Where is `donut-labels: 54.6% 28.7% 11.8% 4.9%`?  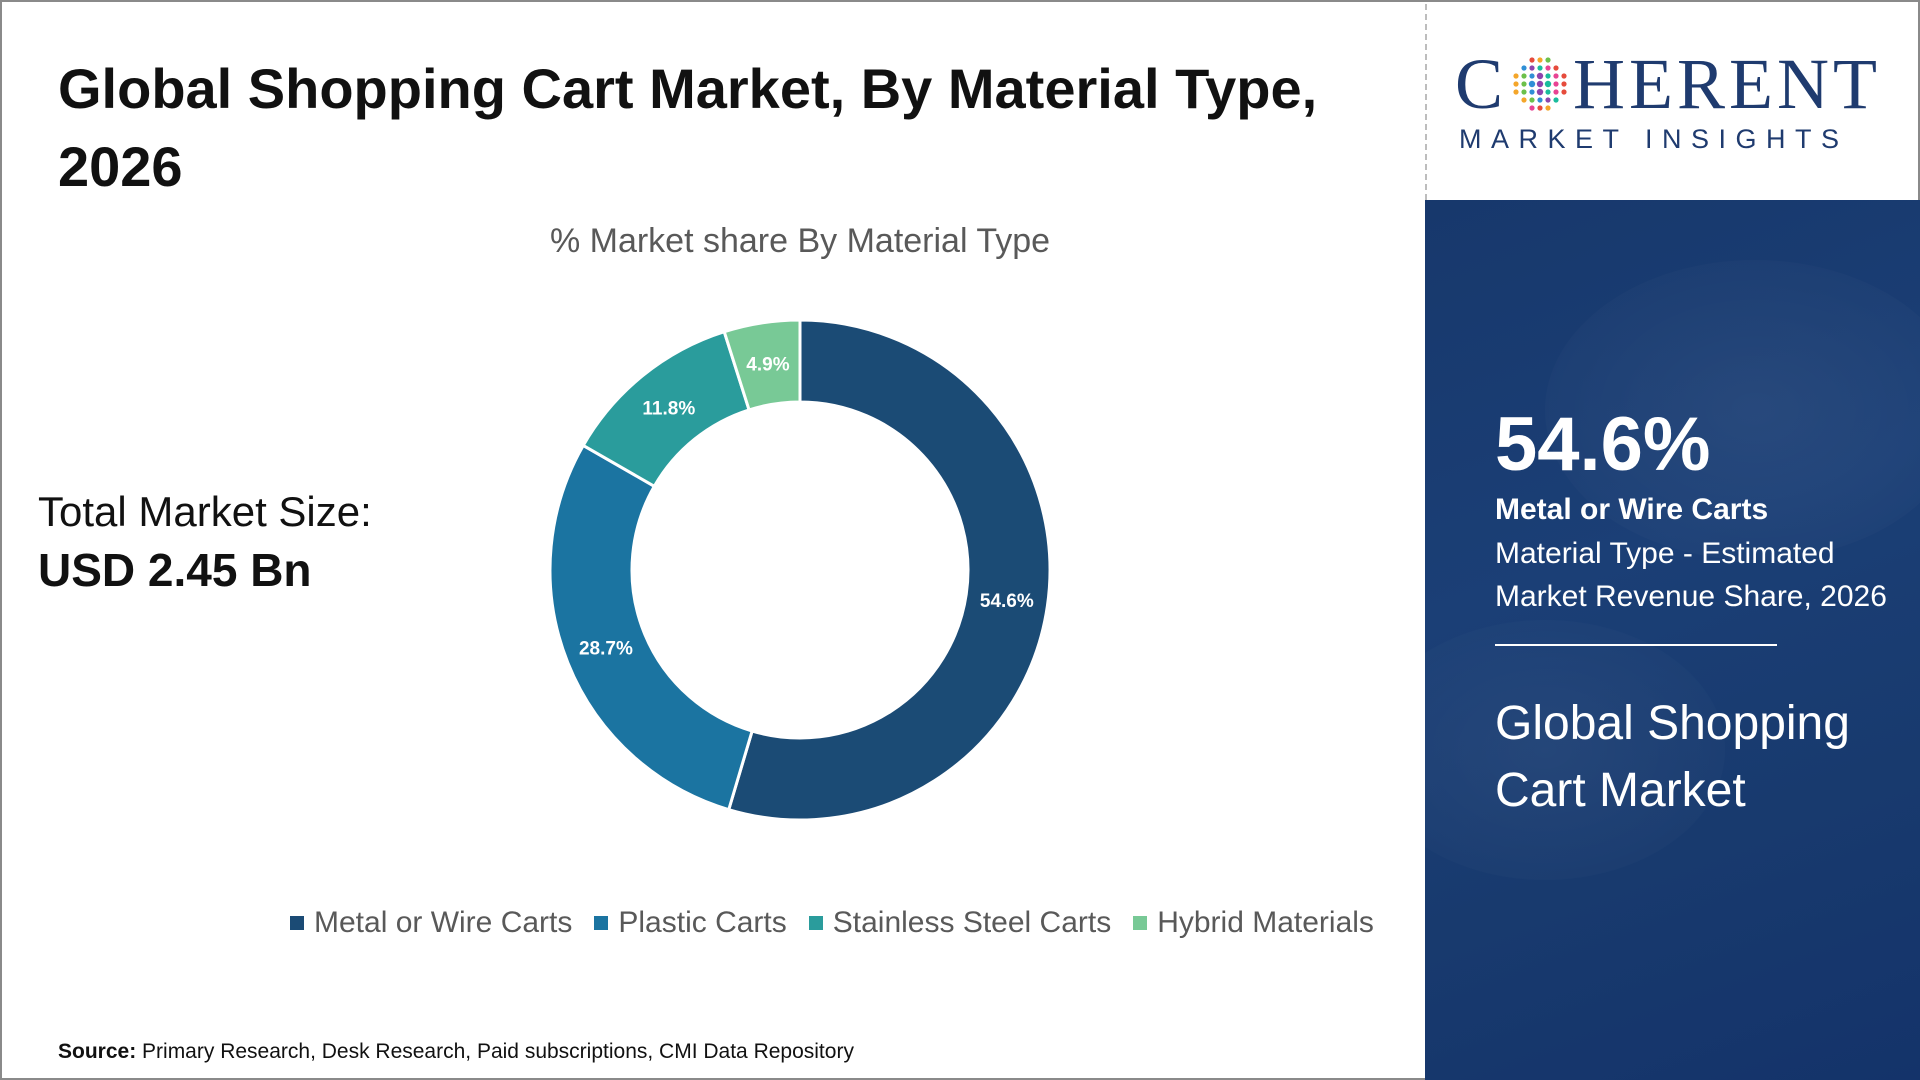 donut-labels: 54.6% 28.7% 11.8% 4.9% is located at coordinates (806, 506).